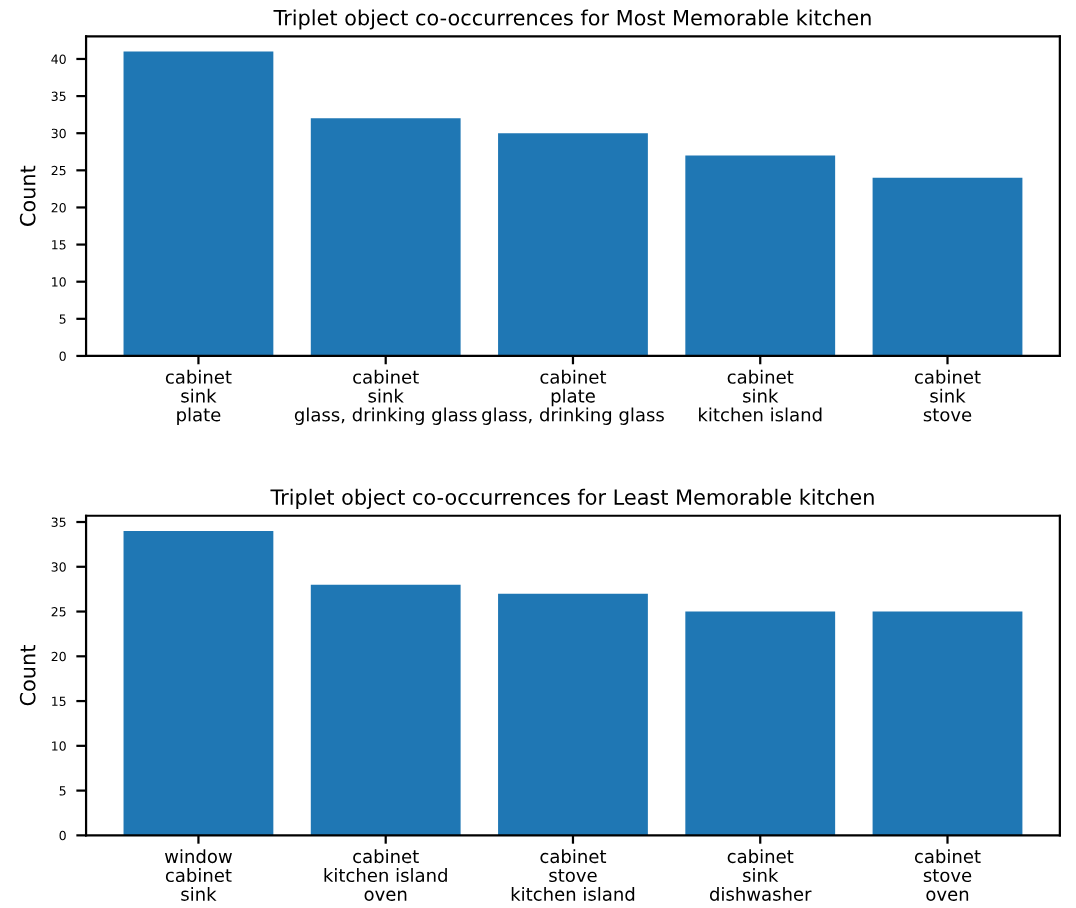 This screenshot has width=1076, height=908. I want to click on x-tick-label: cabinet stove kitchen island, so click(573, 875).